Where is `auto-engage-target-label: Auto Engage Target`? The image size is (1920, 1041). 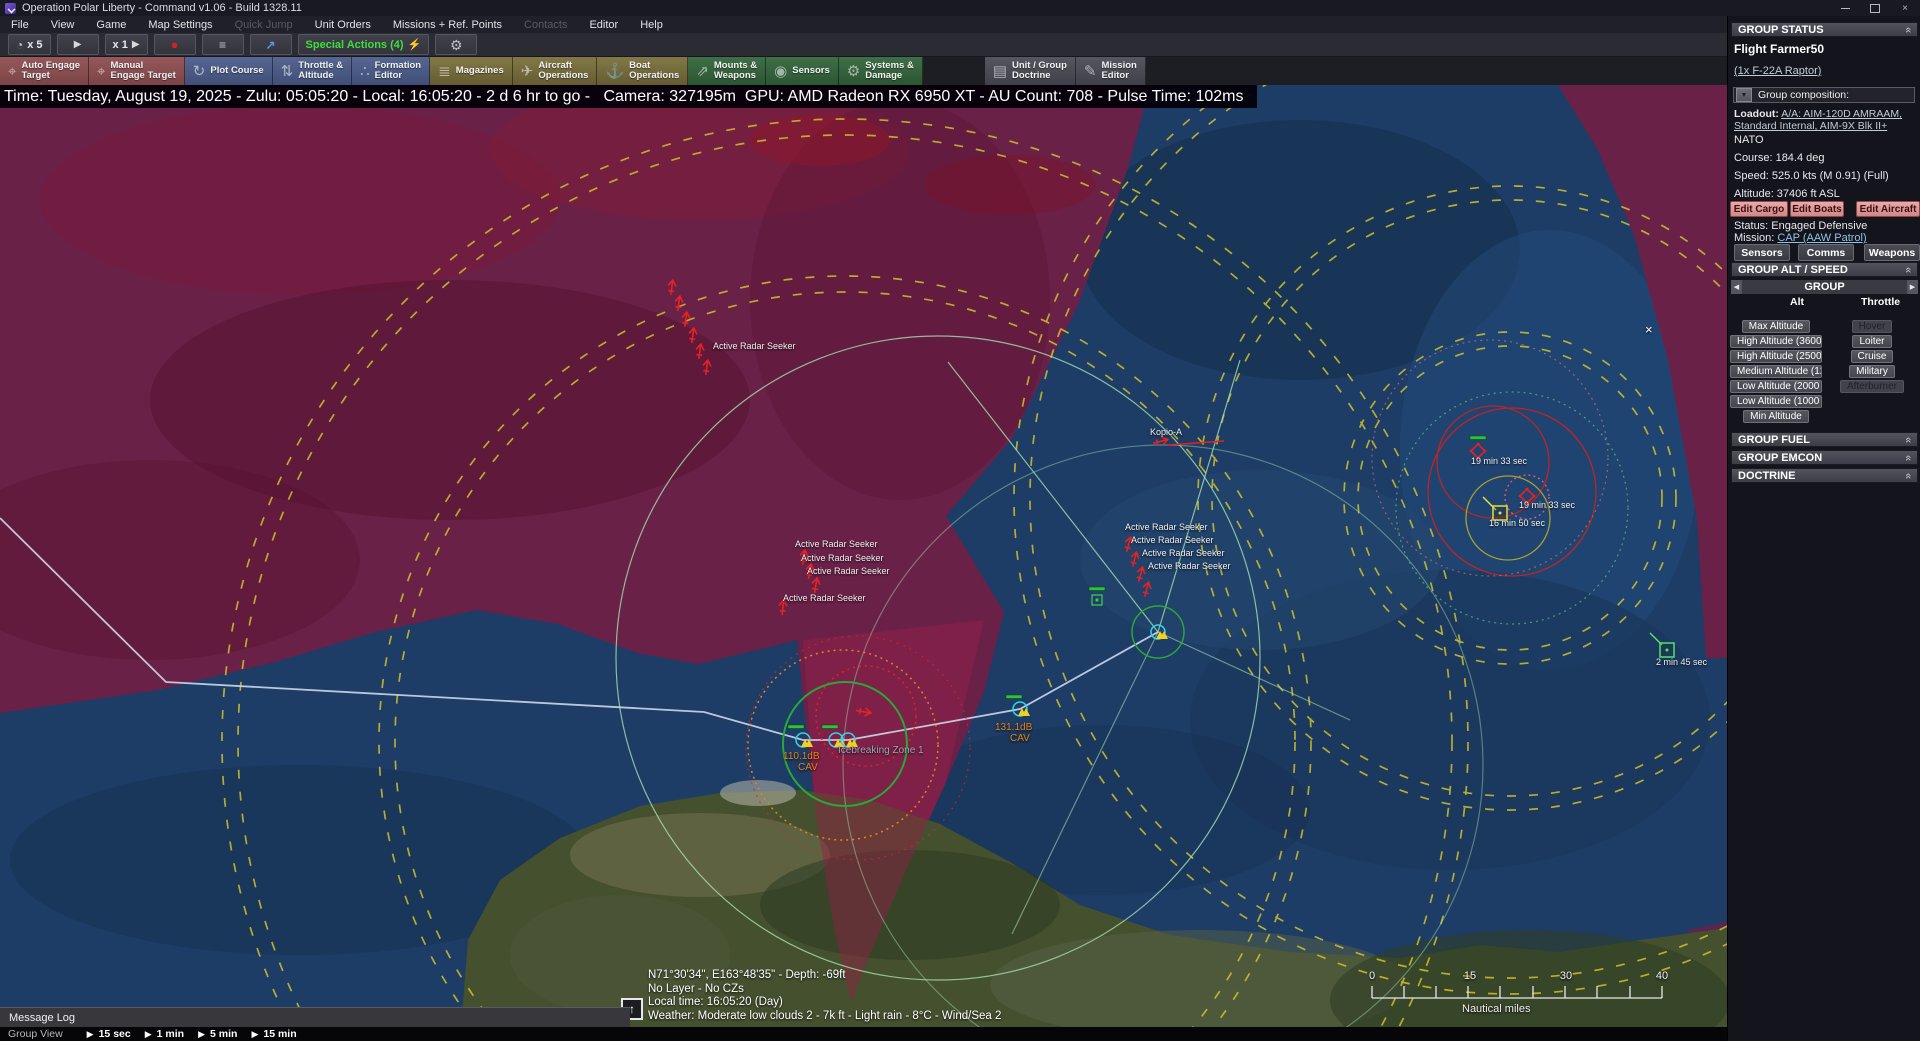
auto-engage-target-label: Auto Engage Target is located at coordinates (51, 70).